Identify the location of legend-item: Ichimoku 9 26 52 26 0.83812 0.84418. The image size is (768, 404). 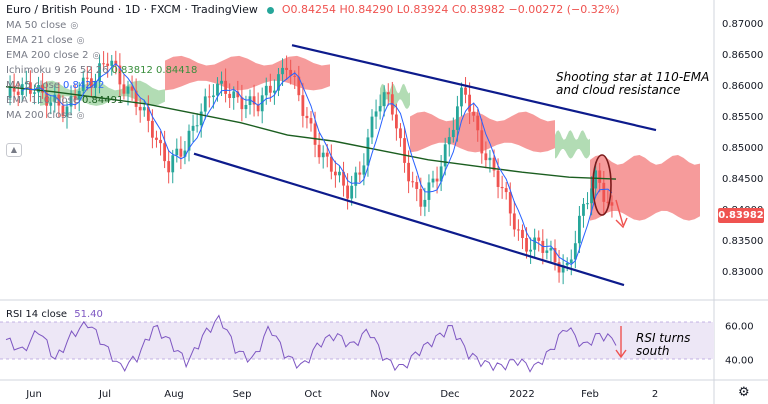
(101, 70).